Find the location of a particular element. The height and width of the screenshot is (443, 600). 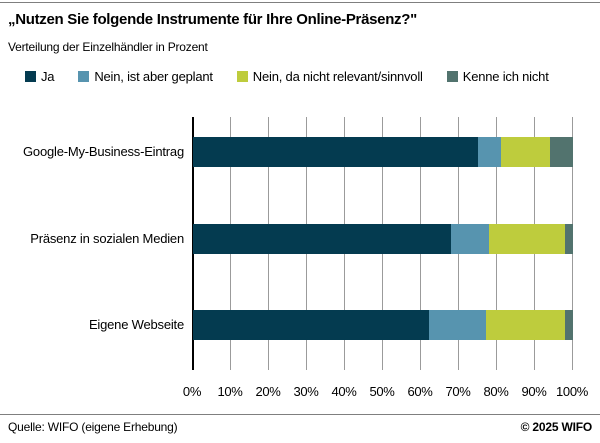

x-tick-label: 80% is located at coordinates (496, 391).